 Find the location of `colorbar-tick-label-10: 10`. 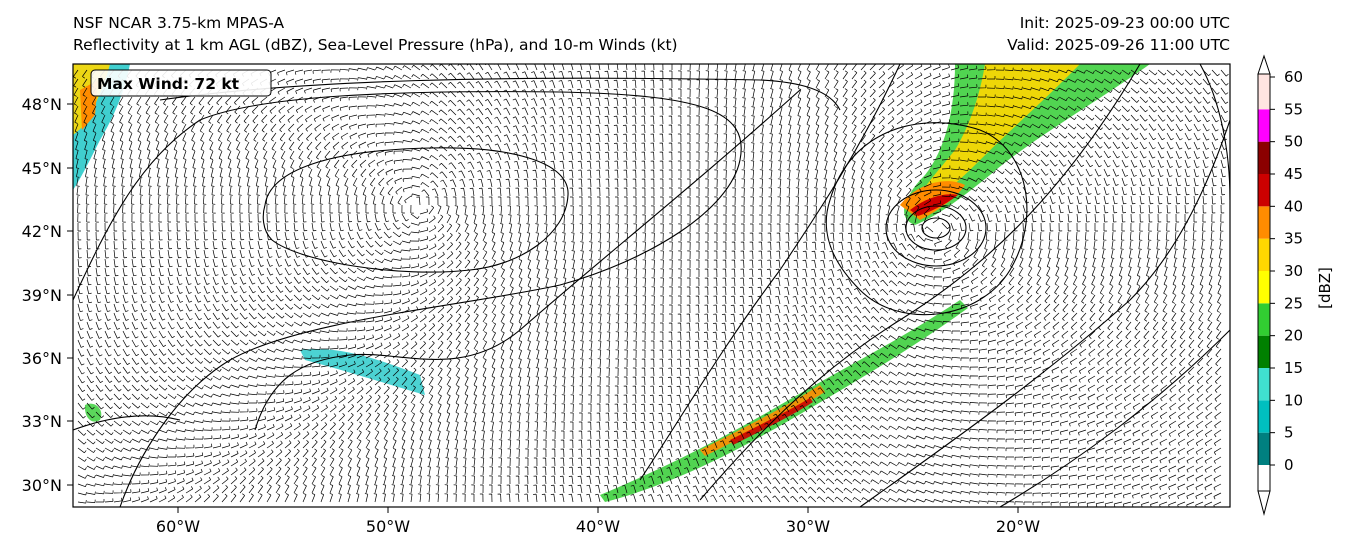

colorbar-tick-label-10: 10 is located at coordinates (1293, 400).